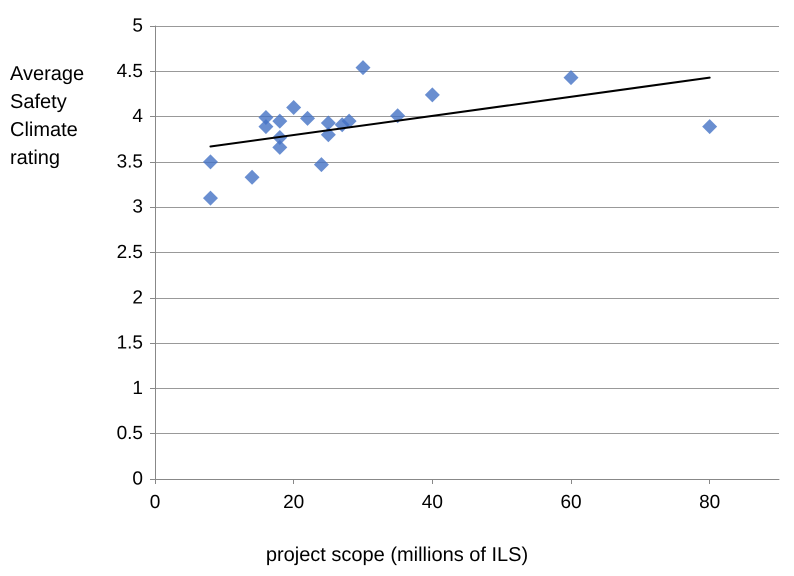 The image size is (794, 576). What do you see at coordinates (293, 502) in the screenshot?
I see `x-tick-label: 20` at bounding box center [293, 502].